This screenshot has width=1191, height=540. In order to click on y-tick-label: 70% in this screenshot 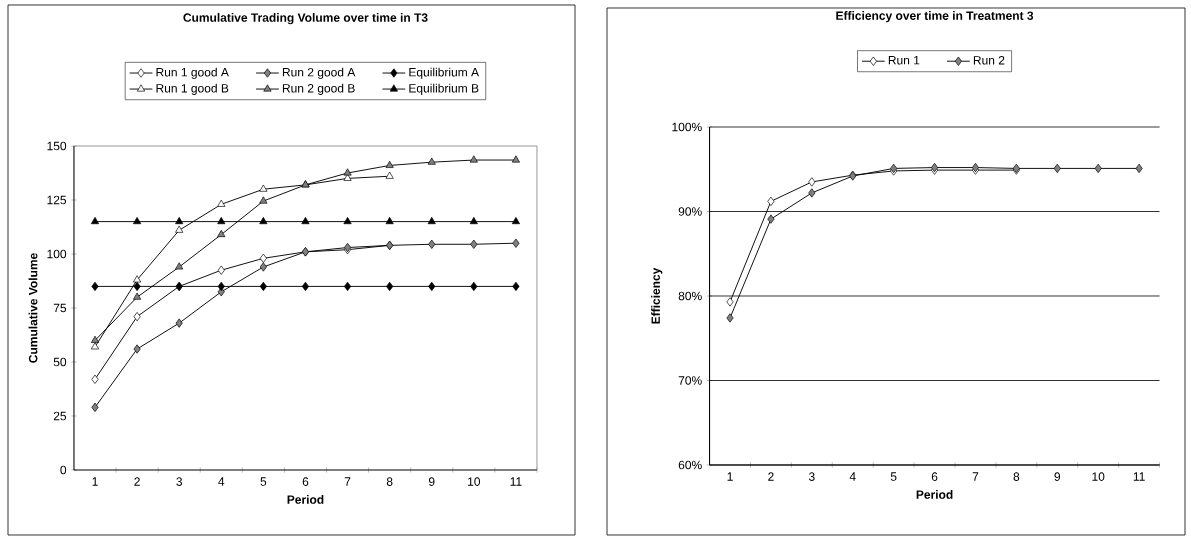, I will do `click(690, 380)`.